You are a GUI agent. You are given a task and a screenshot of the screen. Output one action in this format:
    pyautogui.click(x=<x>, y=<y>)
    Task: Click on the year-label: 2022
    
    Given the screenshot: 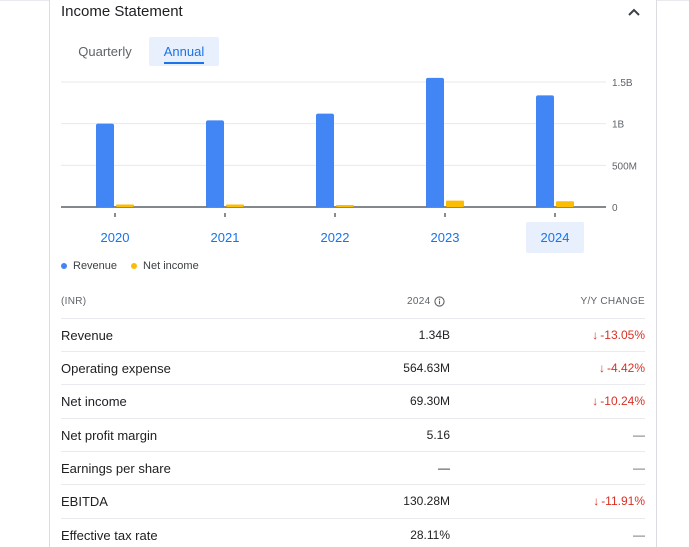 What is the action you would take?
    pyautogui.click(x=335, y=237)
    